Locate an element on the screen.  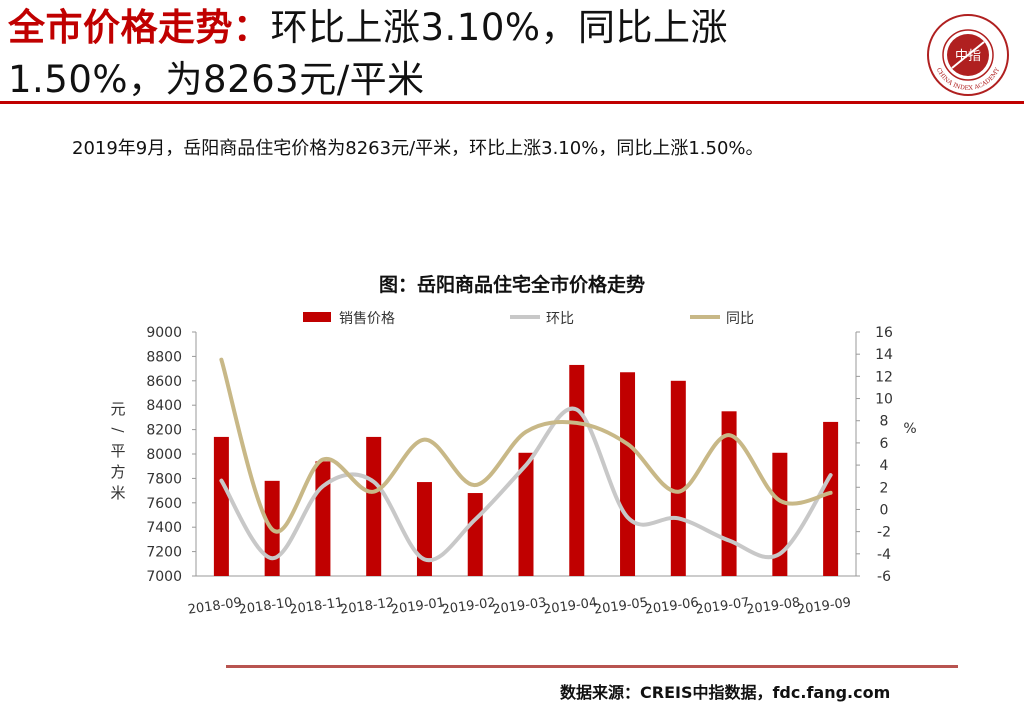
y-tick-label: 8600 is located at coordinates (164, 382).